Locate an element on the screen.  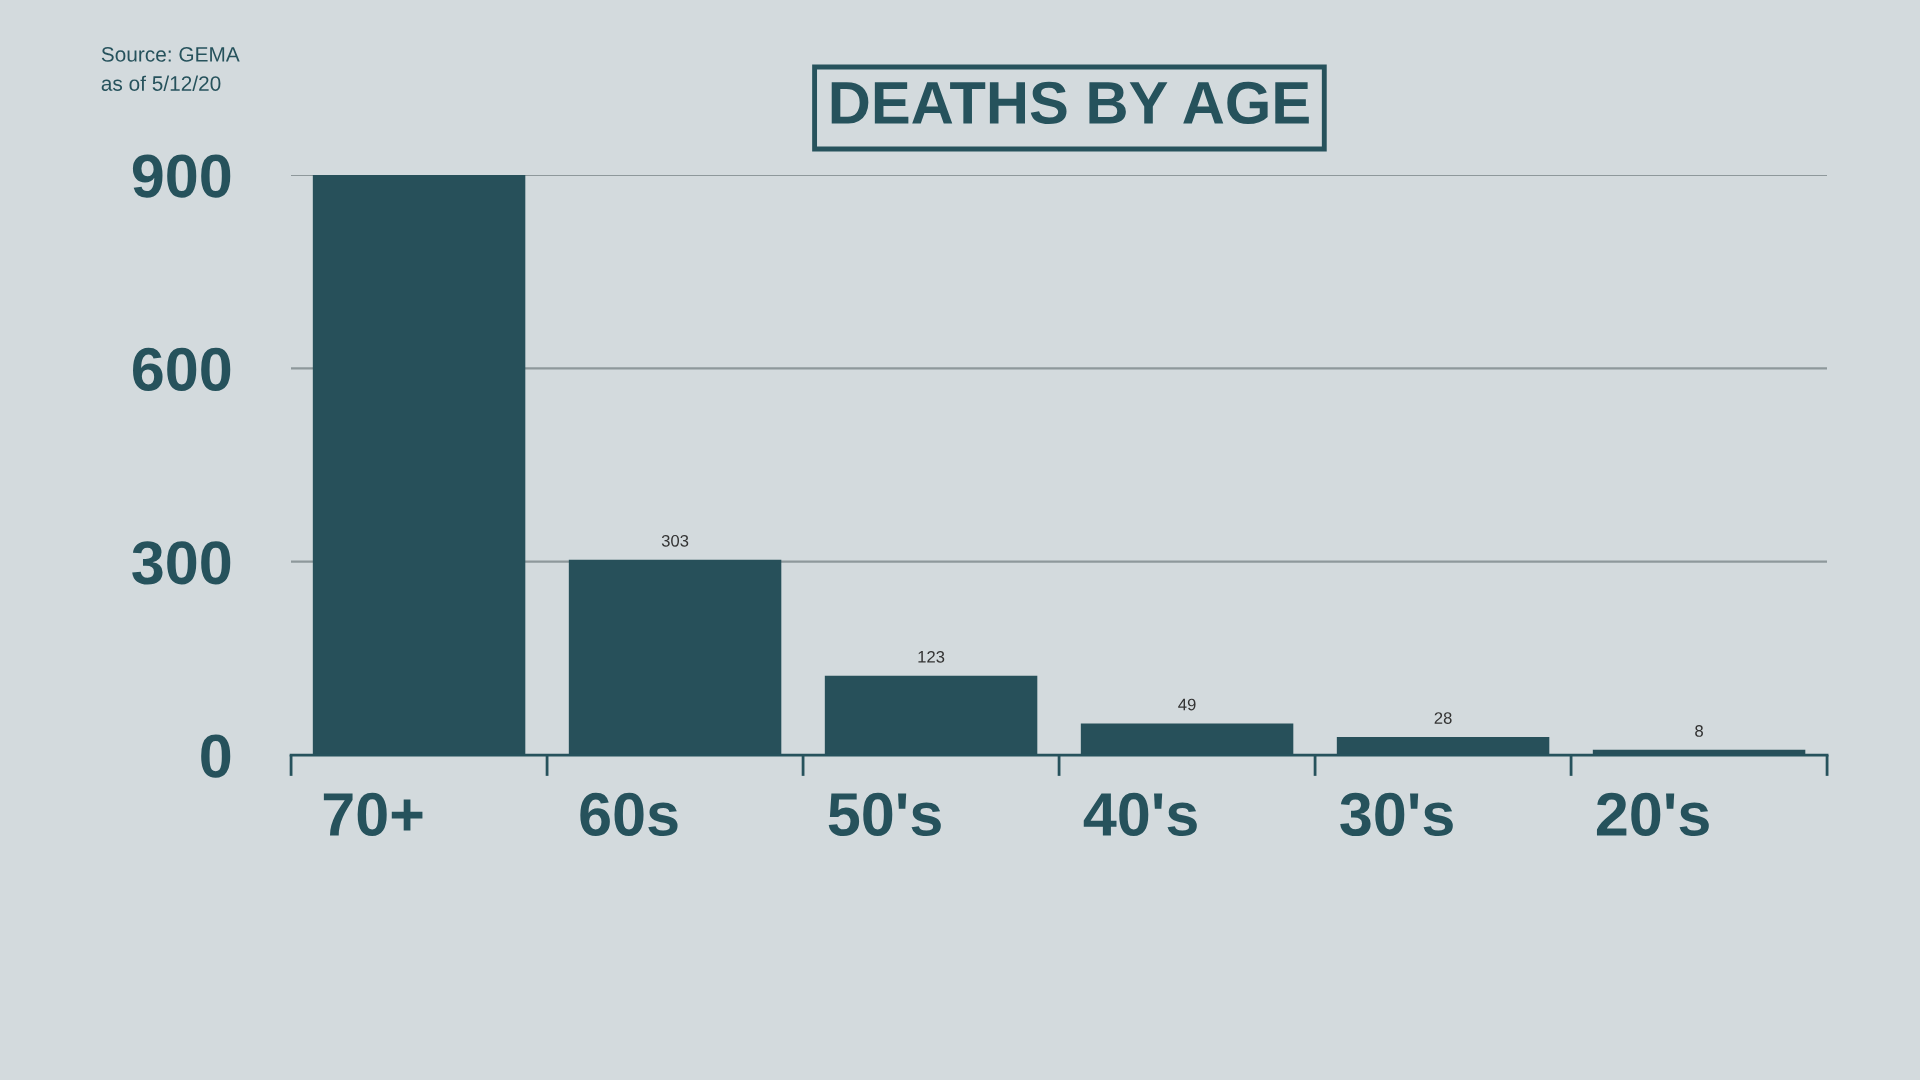
y-tick-label: 300 is located at coordinates (181, 563).